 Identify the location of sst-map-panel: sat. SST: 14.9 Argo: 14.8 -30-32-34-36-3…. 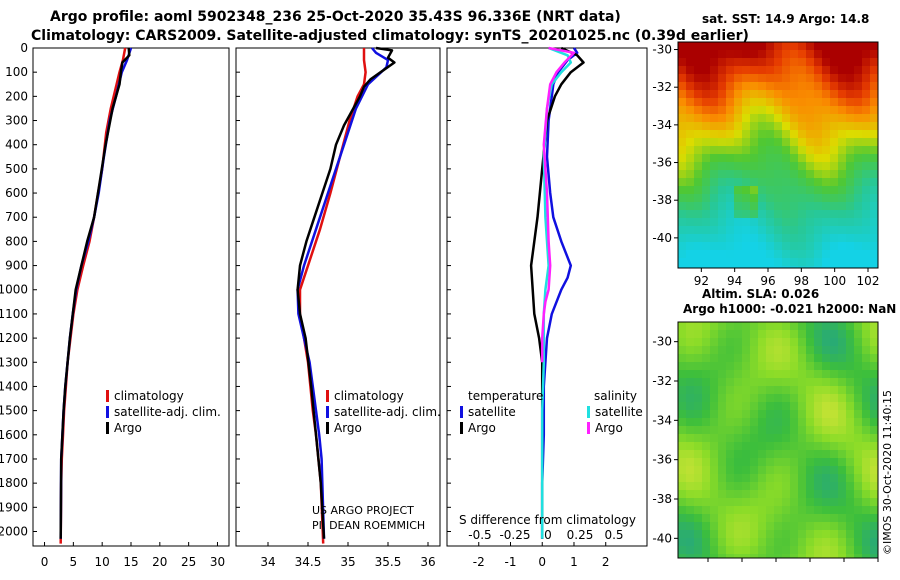
(765, 150).